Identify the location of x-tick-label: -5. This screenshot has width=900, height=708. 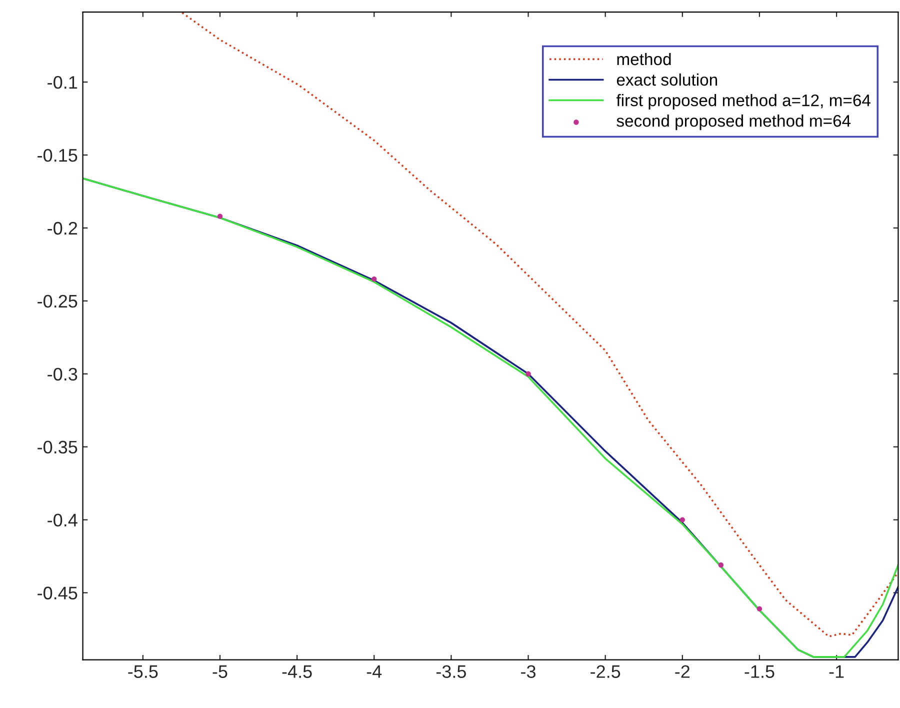
(220, 671).